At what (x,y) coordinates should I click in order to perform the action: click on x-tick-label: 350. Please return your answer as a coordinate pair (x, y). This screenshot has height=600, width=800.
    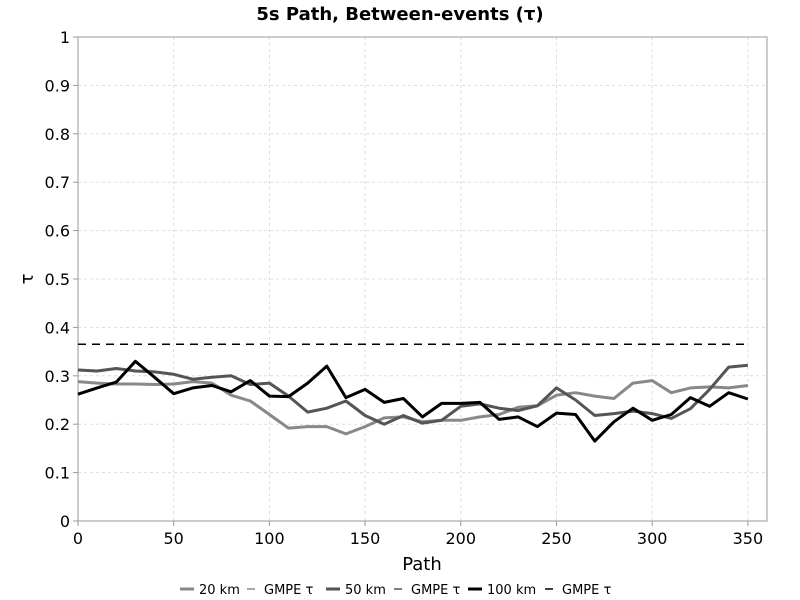
    Looking at the image, I should click on (748, 538).